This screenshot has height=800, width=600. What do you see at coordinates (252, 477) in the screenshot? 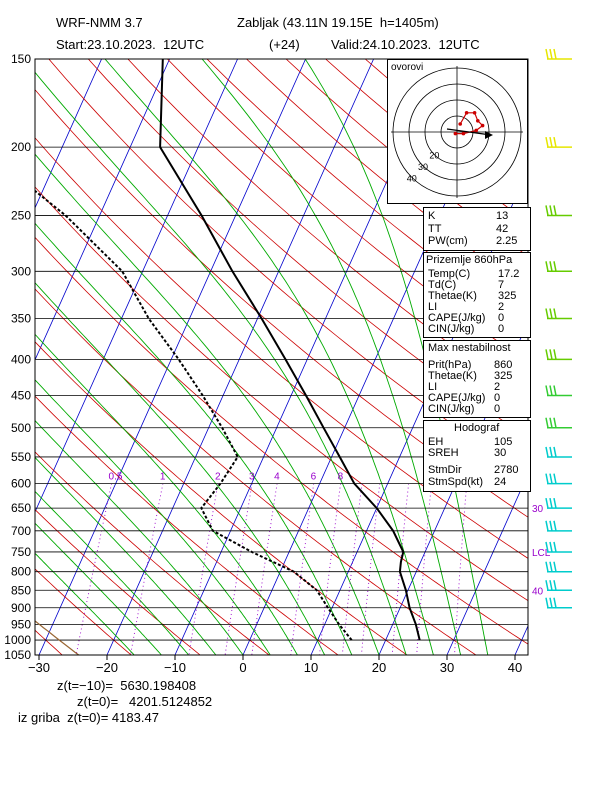
I see `mixing-ratio-label: 3` at bounding box center [252, 477].